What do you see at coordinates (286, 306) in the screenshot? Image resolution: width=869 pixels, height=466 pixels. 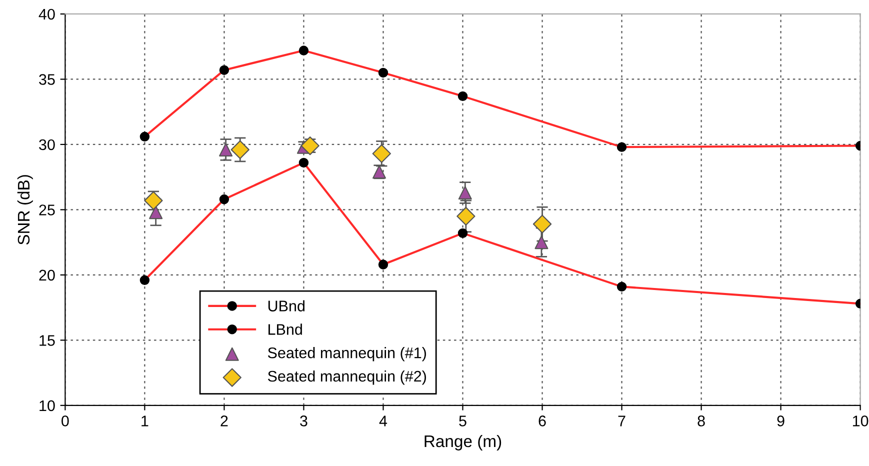 I see `legend-label: UBnd` at bounding box center [286, 306].